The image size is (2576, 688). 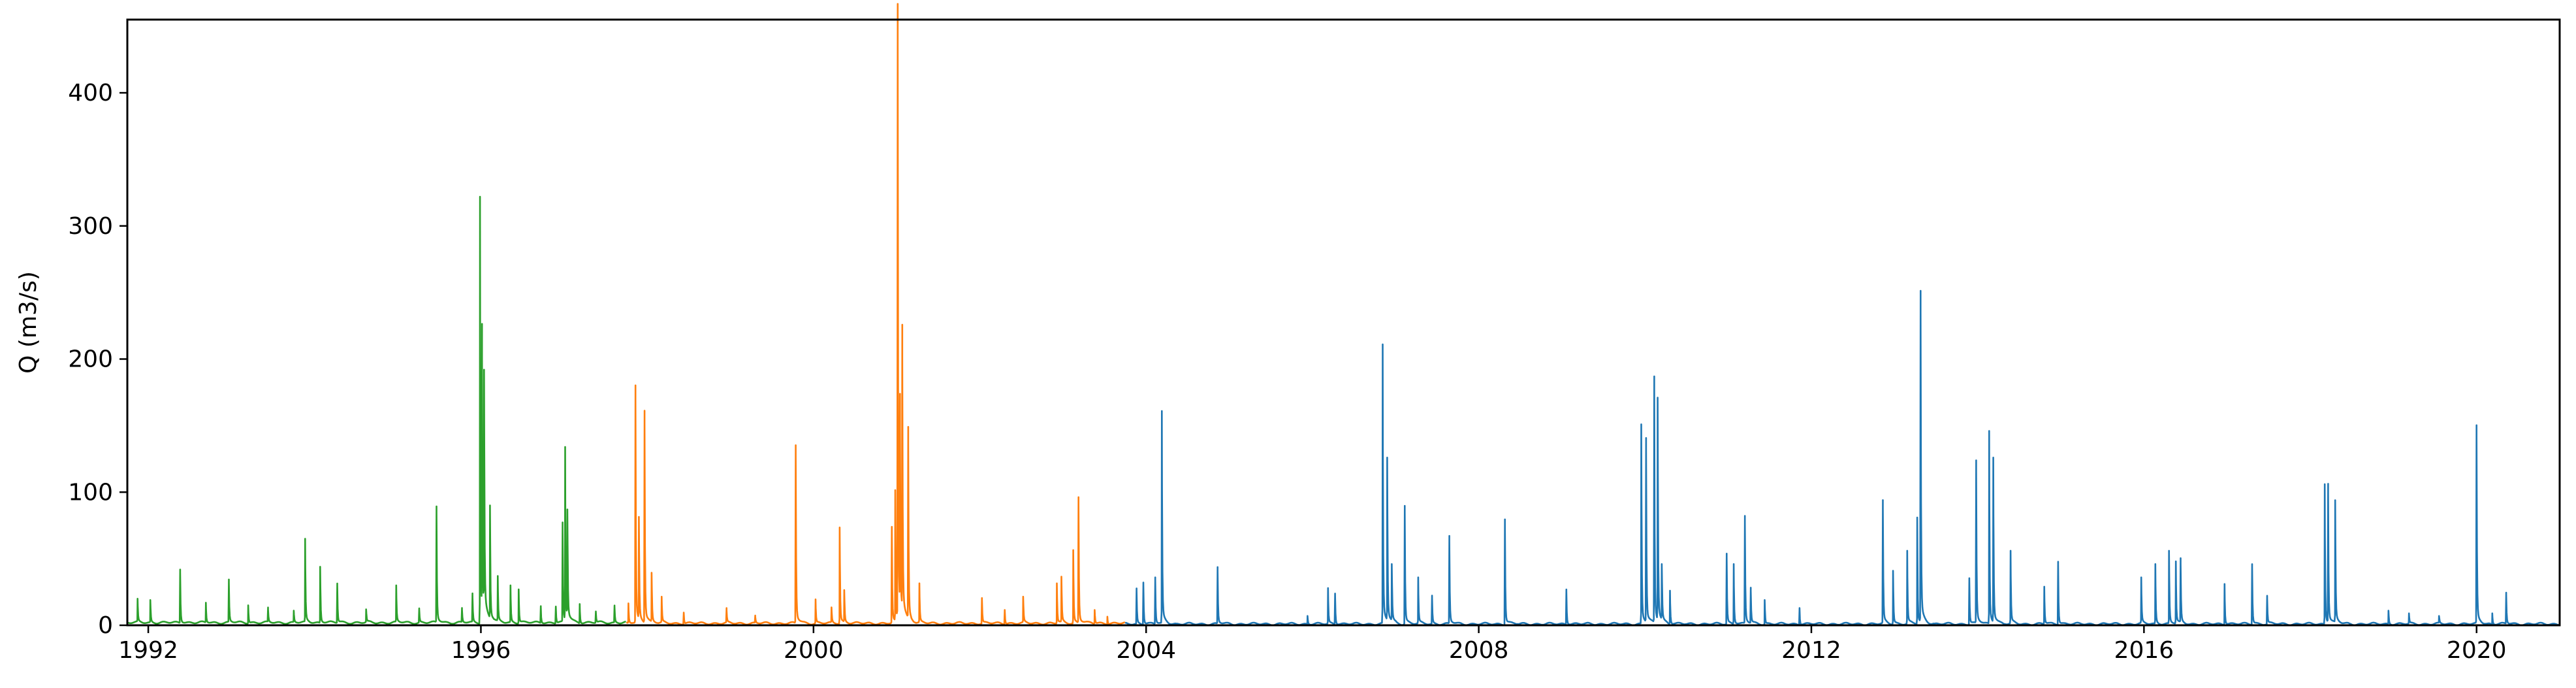 What do you see at coordinates (814, 650) in the screenshot?
I see `x-tick-label: 2000` at bounding box center [814, 650].